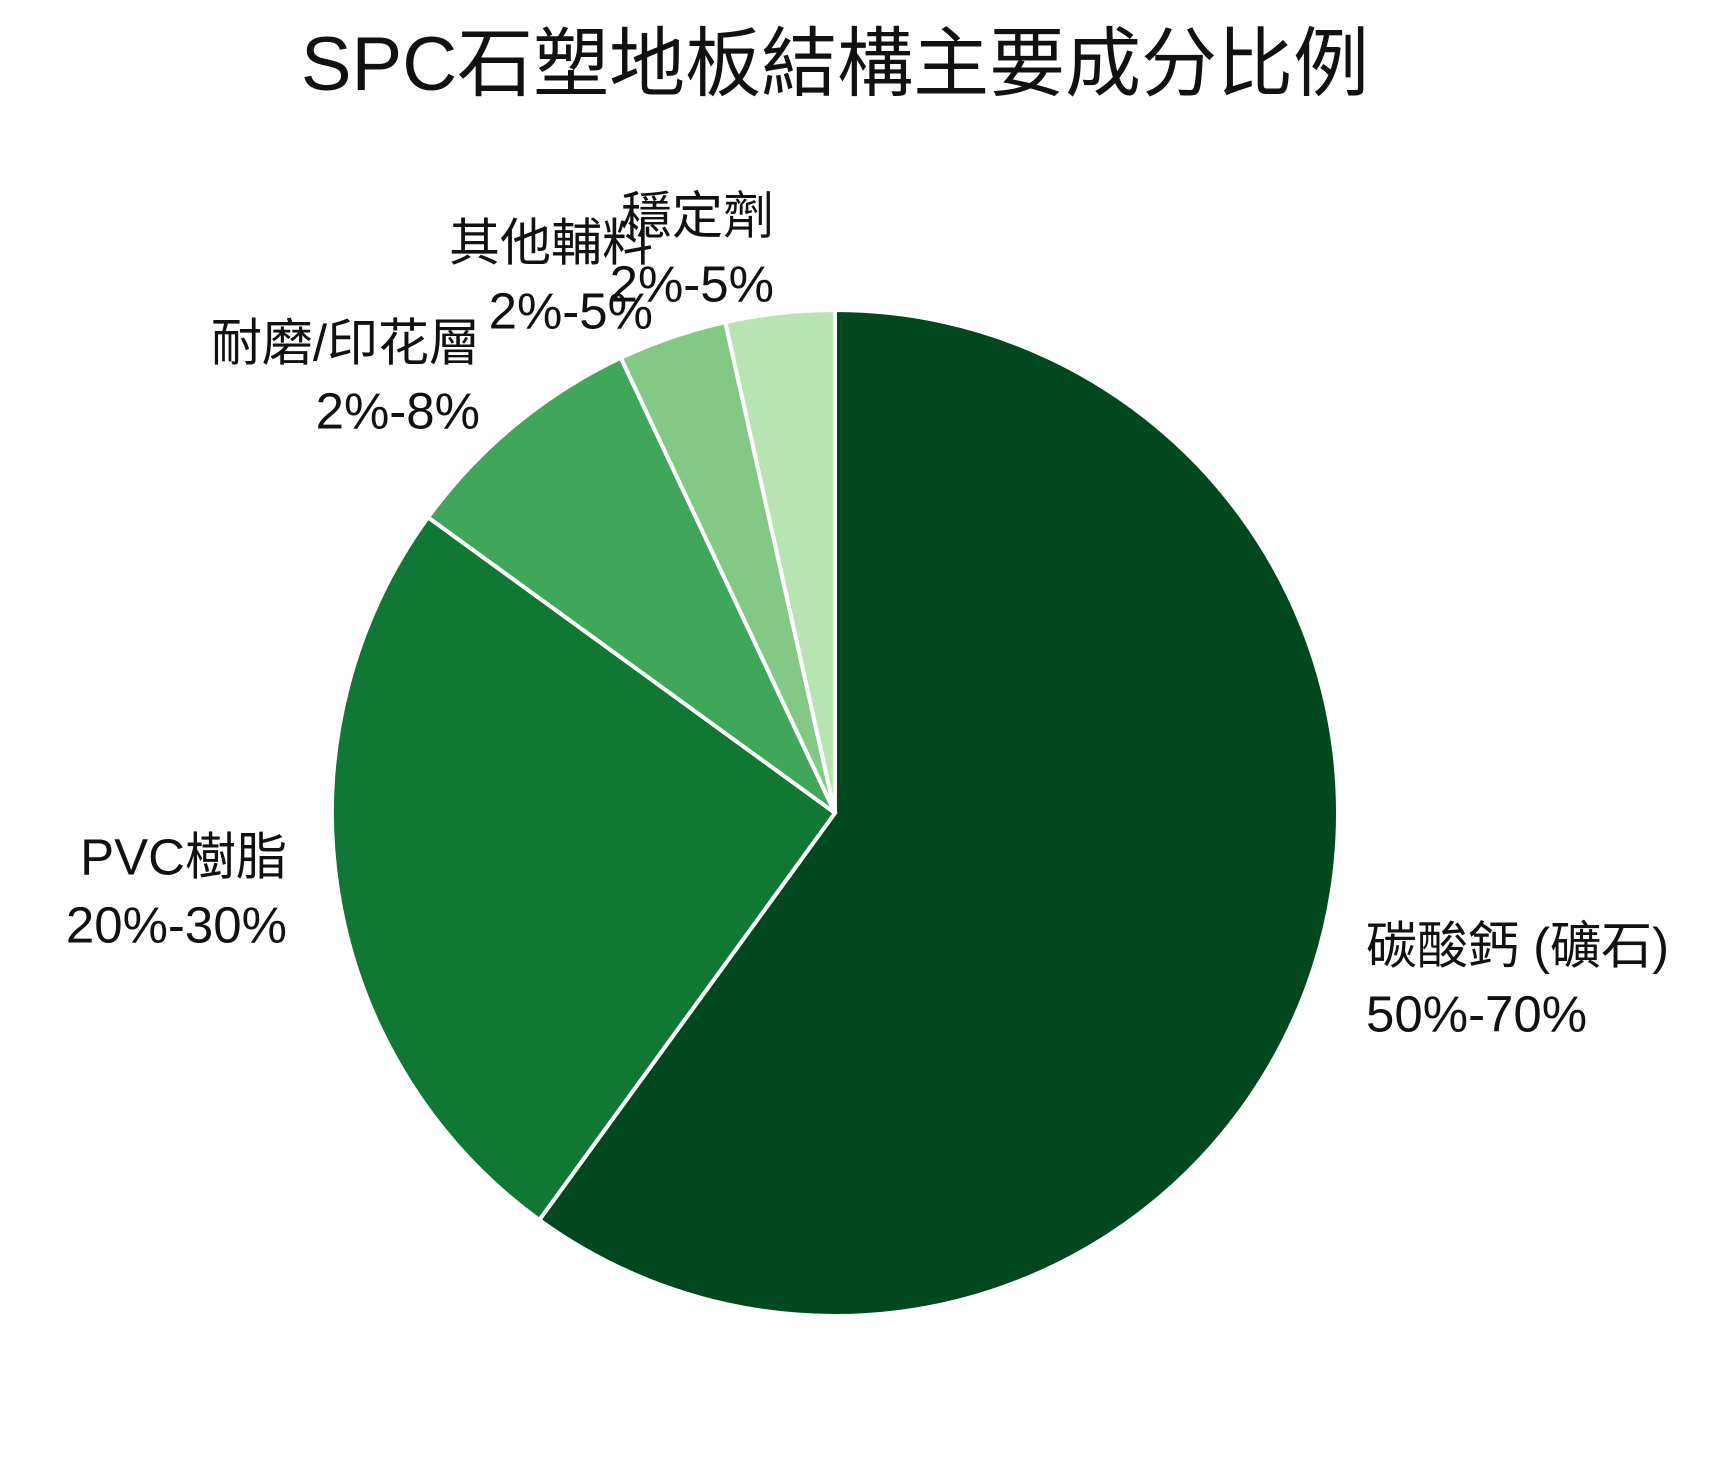  What do you see at coordinates (183, 856) in the screenshot?
I see `slice-label: PVC樹脂` at bounding box center [183, 856].